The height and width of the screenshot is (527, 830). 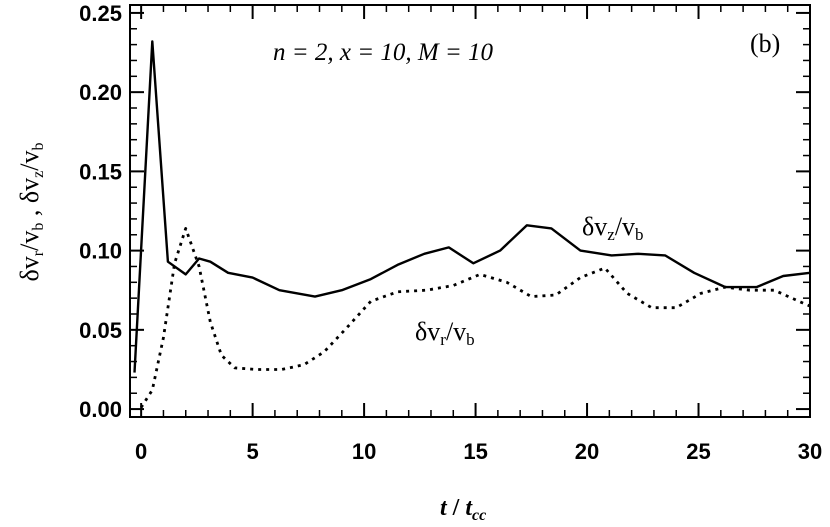 I want to click on panel-label: (b), so click(x=765, y=43).